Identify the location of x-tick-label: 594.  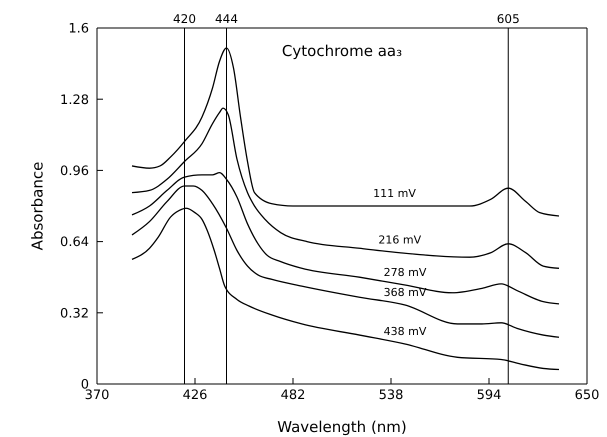
(489, 396).